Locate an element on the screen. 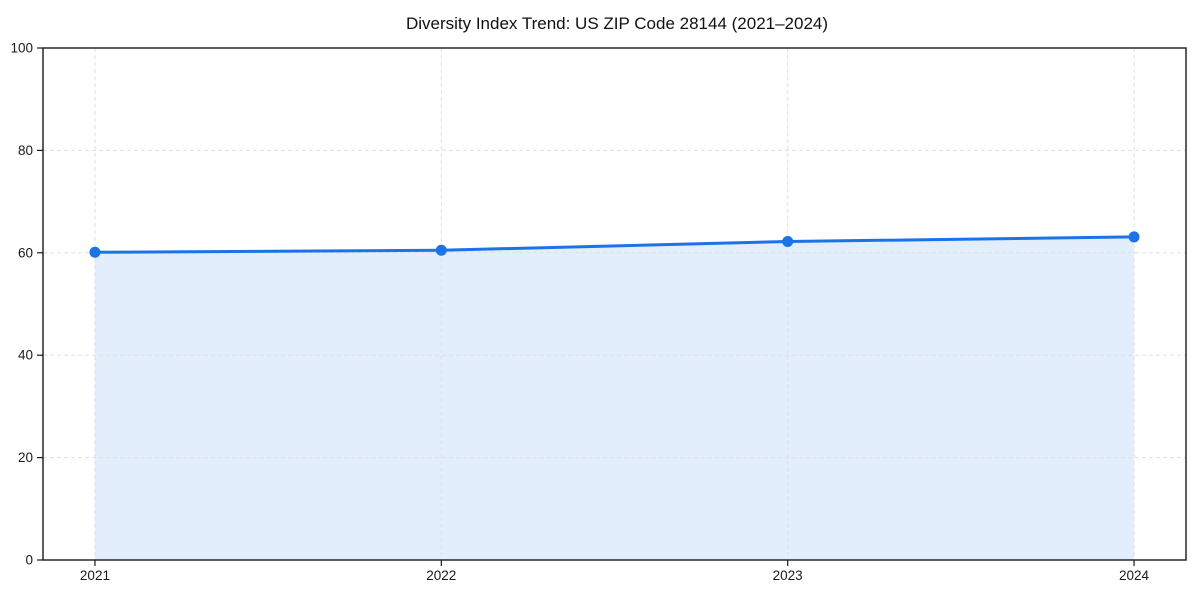  y-axis-tick-label: 80 is located at coordinates (25, 150).